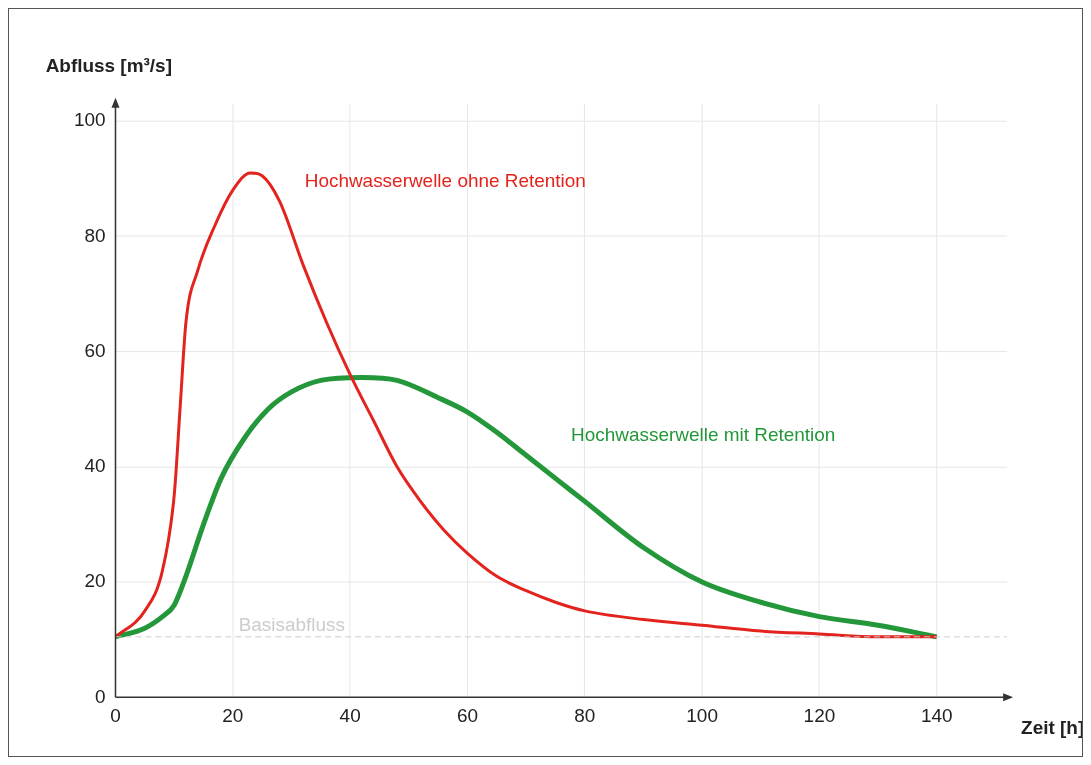 This screenshot has height=765, width=1091. I want to click on y-tick-label: 100, so click(89, 120).